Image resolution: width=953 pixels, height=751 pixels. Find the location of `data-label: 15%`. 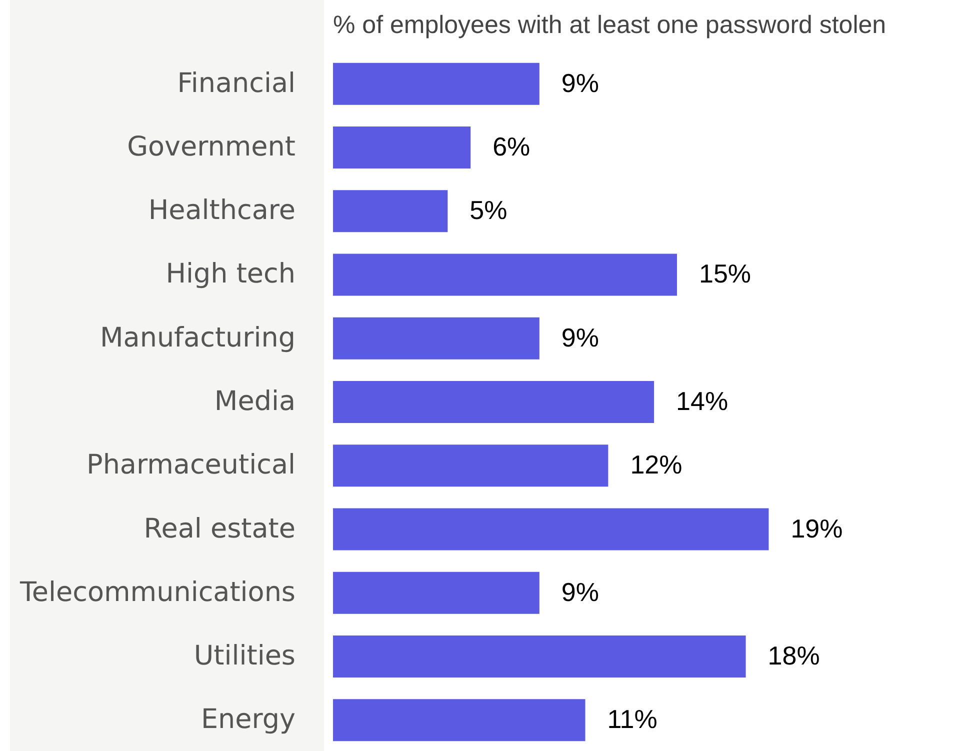

data-label: 15% is located at coordinates (725, 273).